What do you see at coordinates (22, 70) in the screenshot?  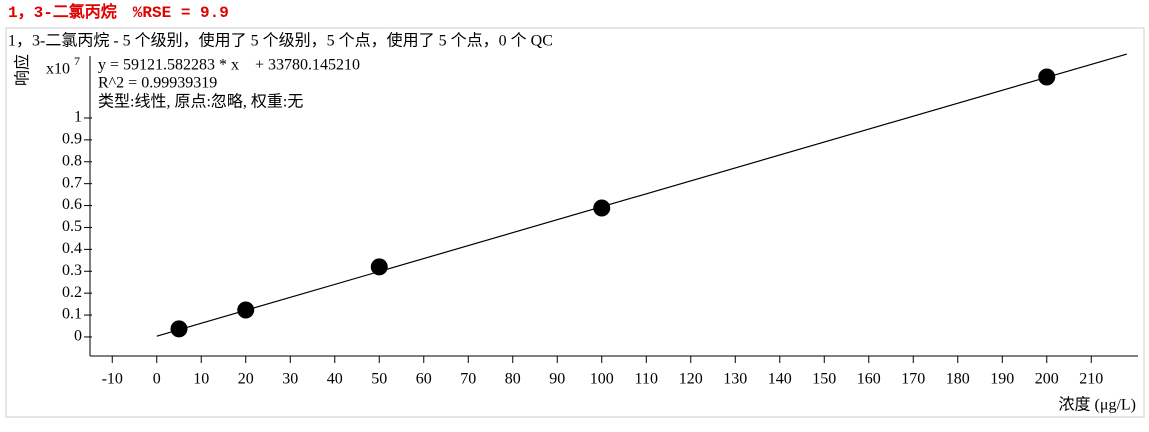 I see `y-axis-label: 响应` at bounding box center [22, 70].